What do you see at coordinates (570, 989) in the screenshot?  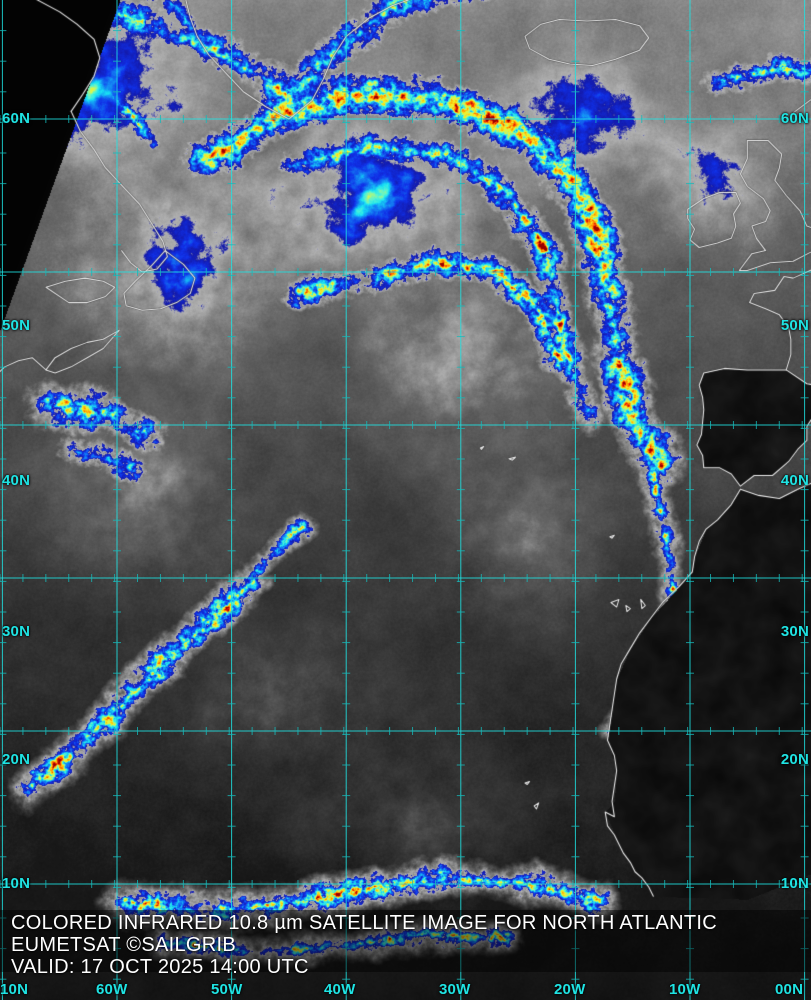 I see `lon-label-20w: 20W` at bounding box center [570, 989].